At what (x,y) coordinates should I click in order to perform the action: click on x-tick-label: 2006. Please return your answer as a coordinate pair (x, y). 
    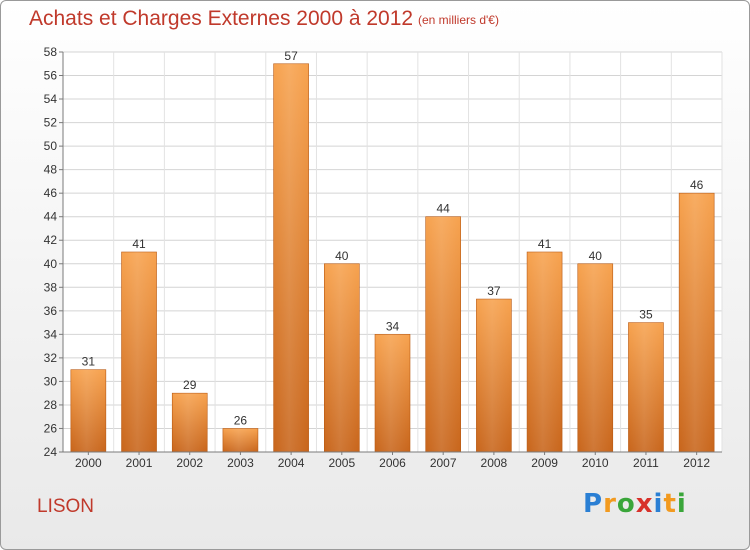
    Looking at the image, I should click on (392, 463).